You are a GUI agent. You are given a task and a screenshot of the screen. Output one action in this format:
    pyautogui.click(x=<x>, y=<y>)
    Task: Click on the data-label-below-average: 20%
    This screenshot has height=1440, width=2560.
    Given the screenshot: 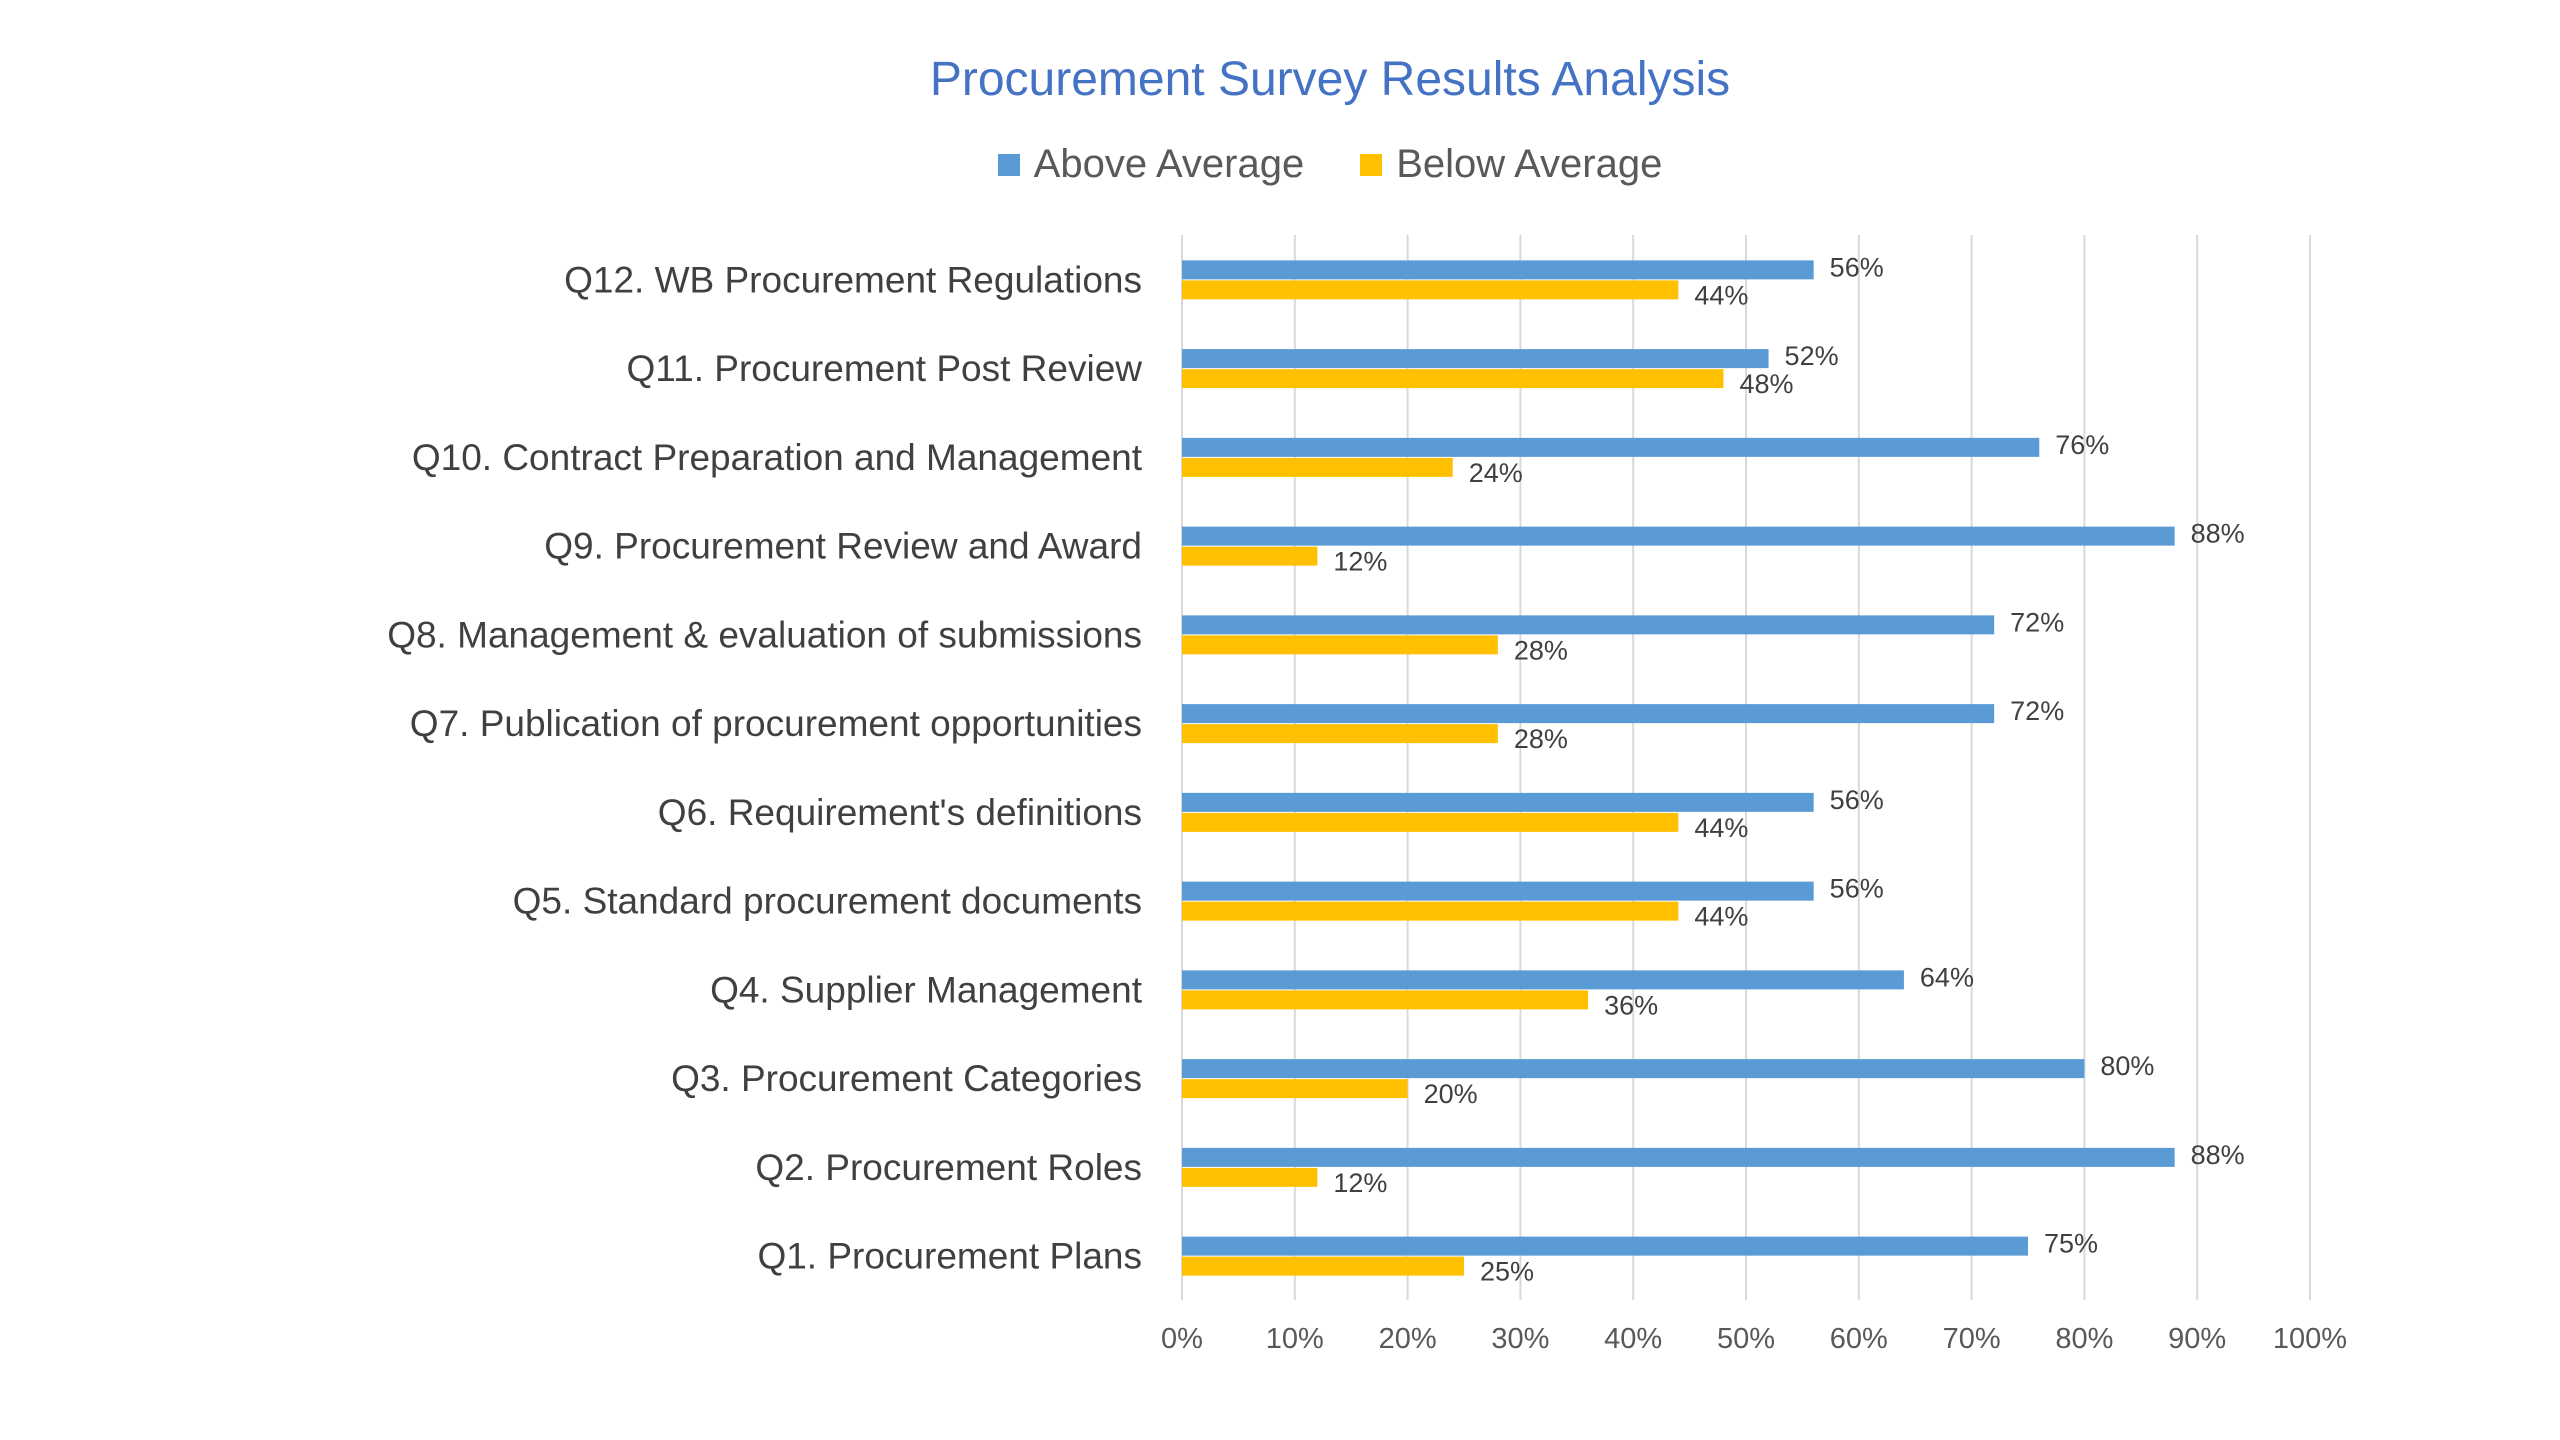 What is the action you would take?
    pyautogui.click(x=1451, y=1094)
    